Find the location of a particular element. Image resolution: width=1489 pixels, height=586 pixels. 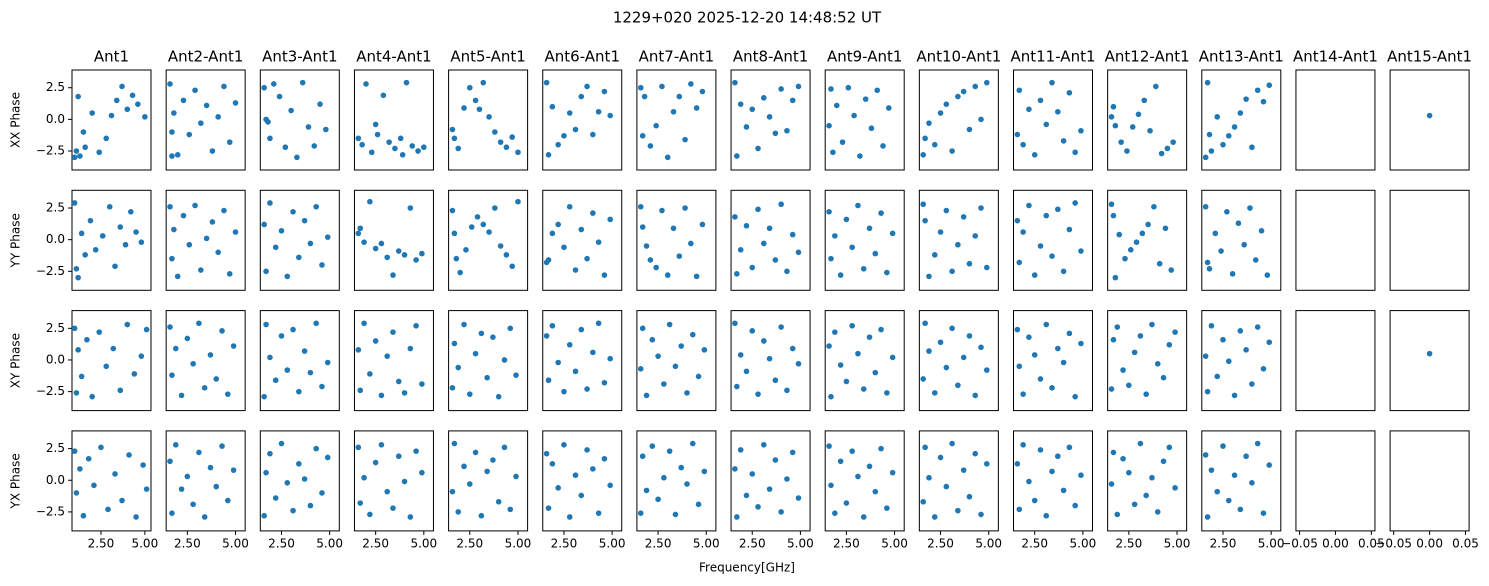

subplot-title: Ant2-Ant1 is located at coordinates (205, 57).